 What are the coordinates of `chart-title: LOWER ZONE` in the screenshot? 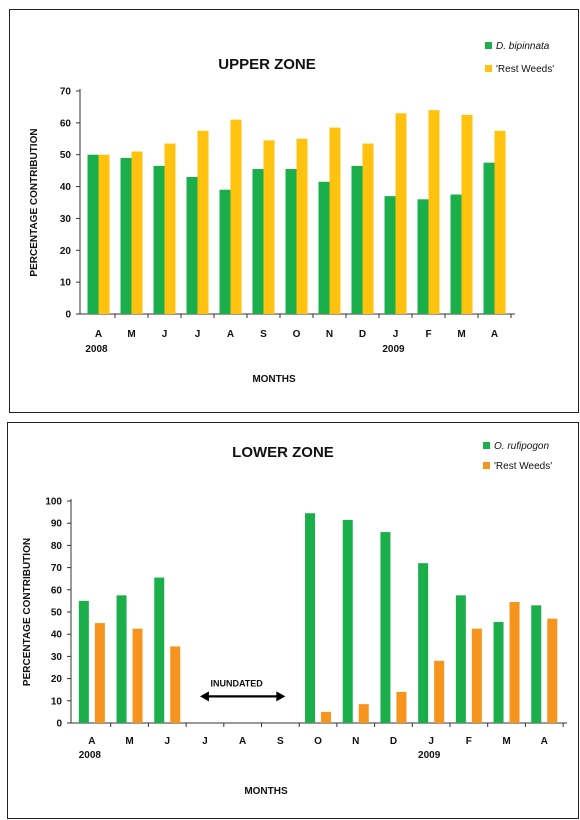 It's located at (283, 452).